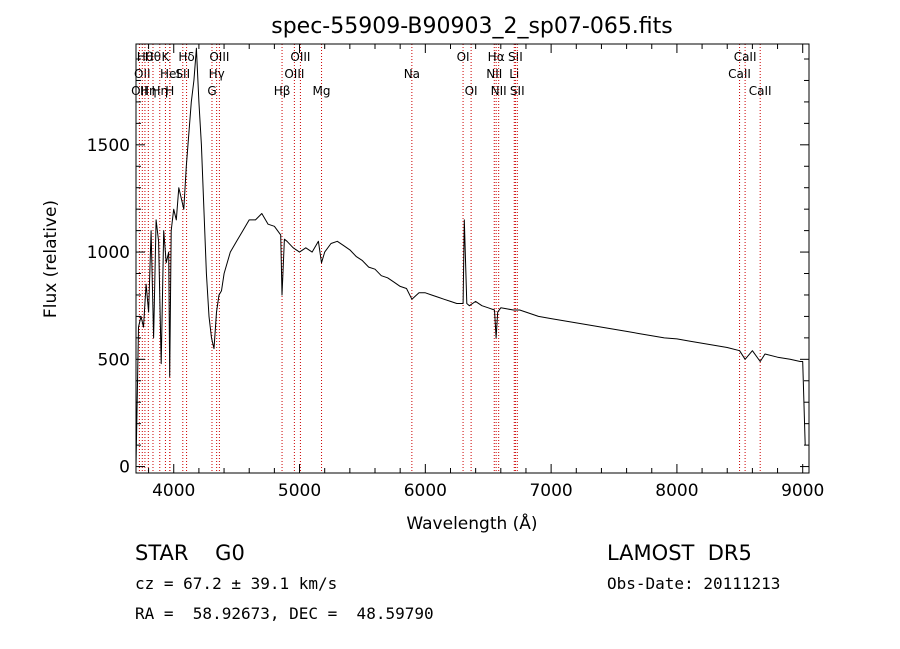 This screenshot has width=900, height=649. I want to click on y-axis-label: Flux (relative), so click(51, 259).